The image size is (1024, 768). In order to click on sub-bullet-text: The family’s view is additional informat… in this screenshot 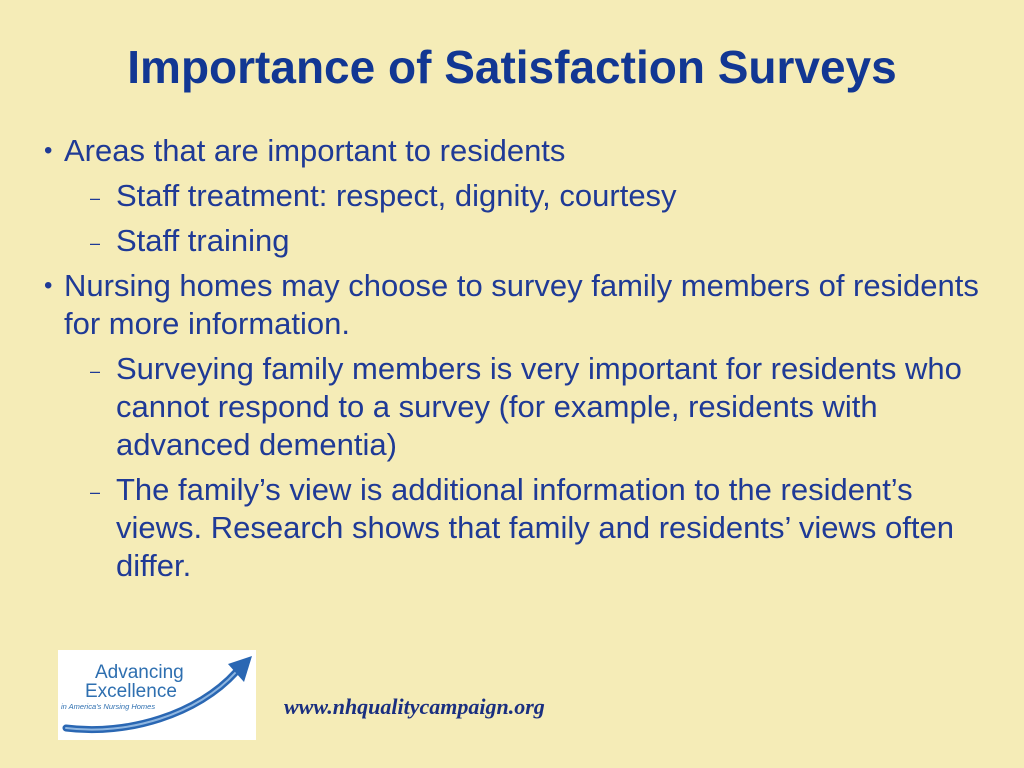, I will do `click(535, 527)`.